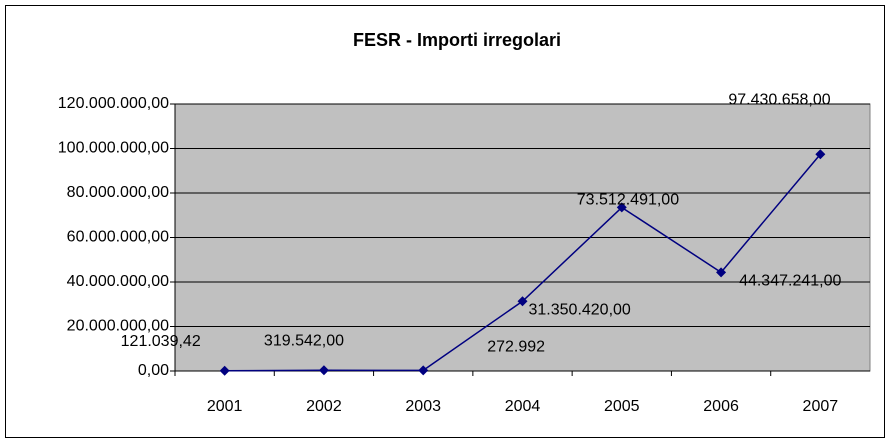  What do you see at coordinates (161, 341) in the screenshot?
I see `data-label: 121.039,42` at bounding box center [161, 341].